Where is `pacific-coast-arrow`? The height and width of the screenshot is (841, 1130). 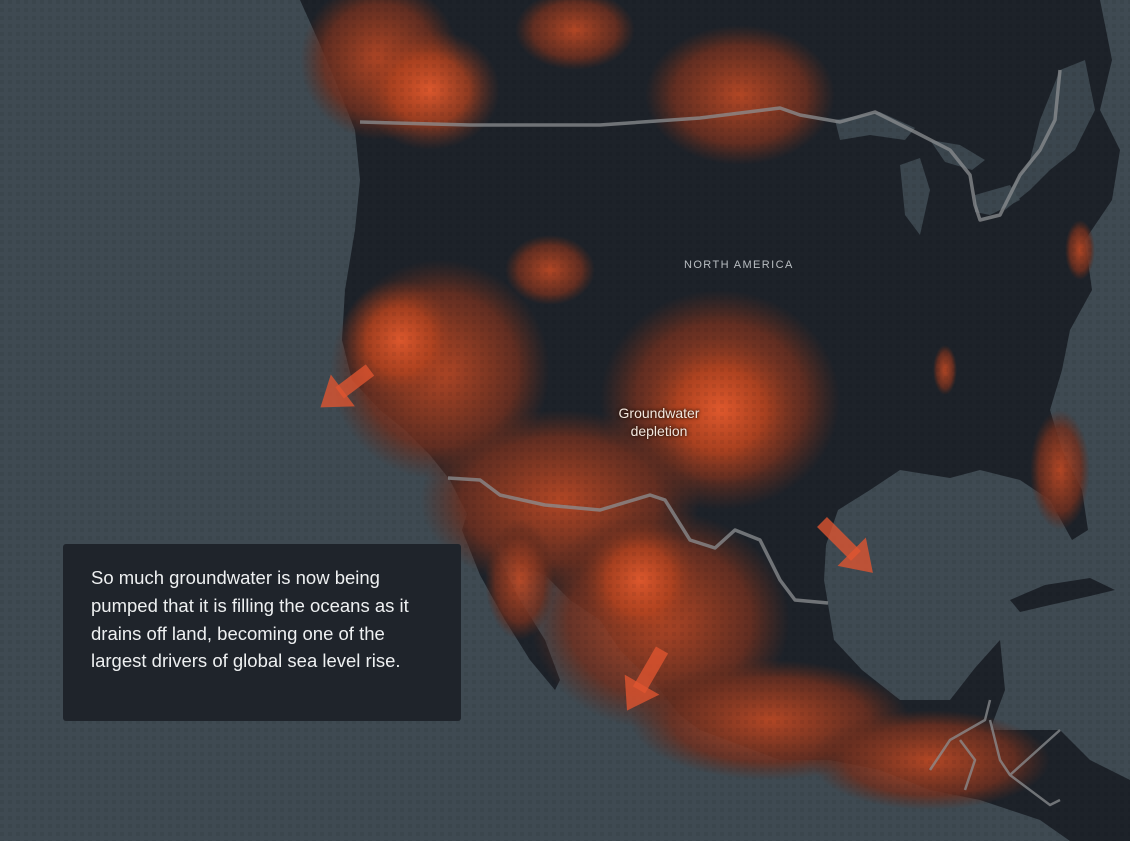 pacific-coast-arrow is located at coordinates (347, 386).